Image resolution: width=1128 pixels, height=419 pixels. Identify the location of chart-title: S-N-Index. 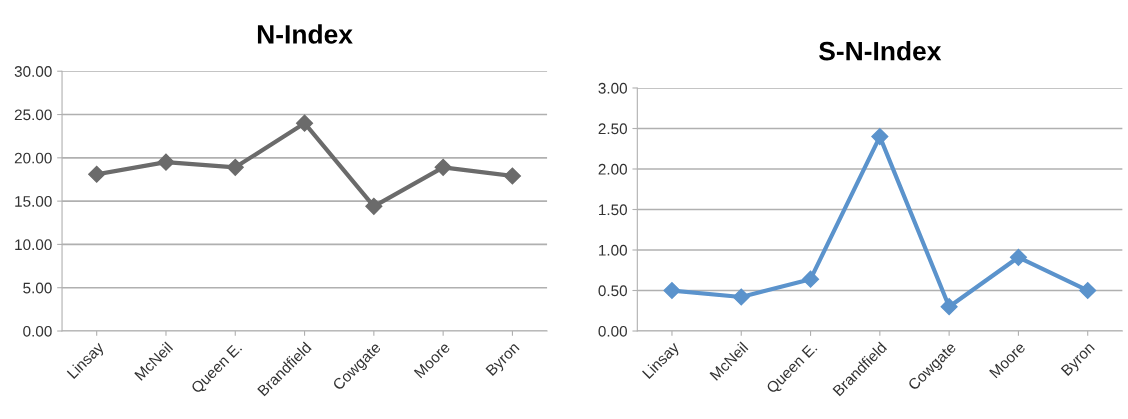
(880, 51).